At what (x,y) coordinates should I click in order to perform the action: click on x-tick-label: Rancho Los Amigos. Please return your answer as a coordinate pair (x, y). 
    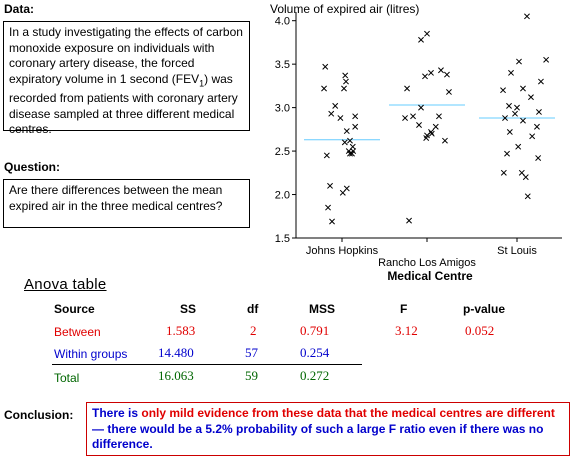
    Looking at the image, I should click on (427, 263).